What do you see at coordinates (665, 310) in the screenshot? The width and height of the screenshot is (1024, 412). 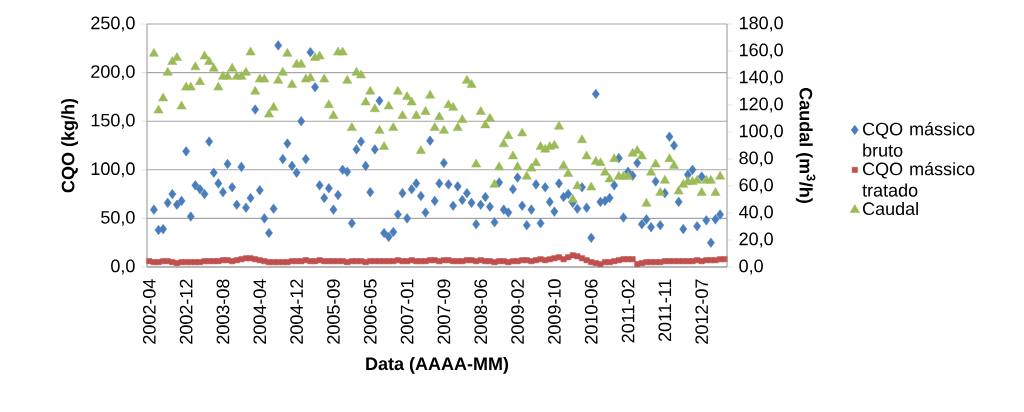 I see `x-tick-label: 2011-11` at bounding box center [665, 310].